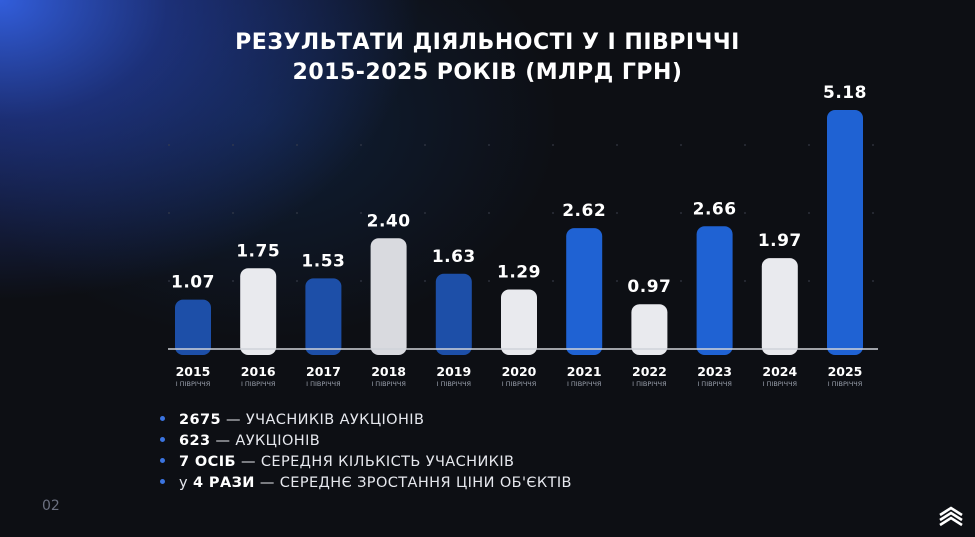  Describe the element at coordinates (193, 283) in the screenshot. I see `value-label: 1.07` at that location.